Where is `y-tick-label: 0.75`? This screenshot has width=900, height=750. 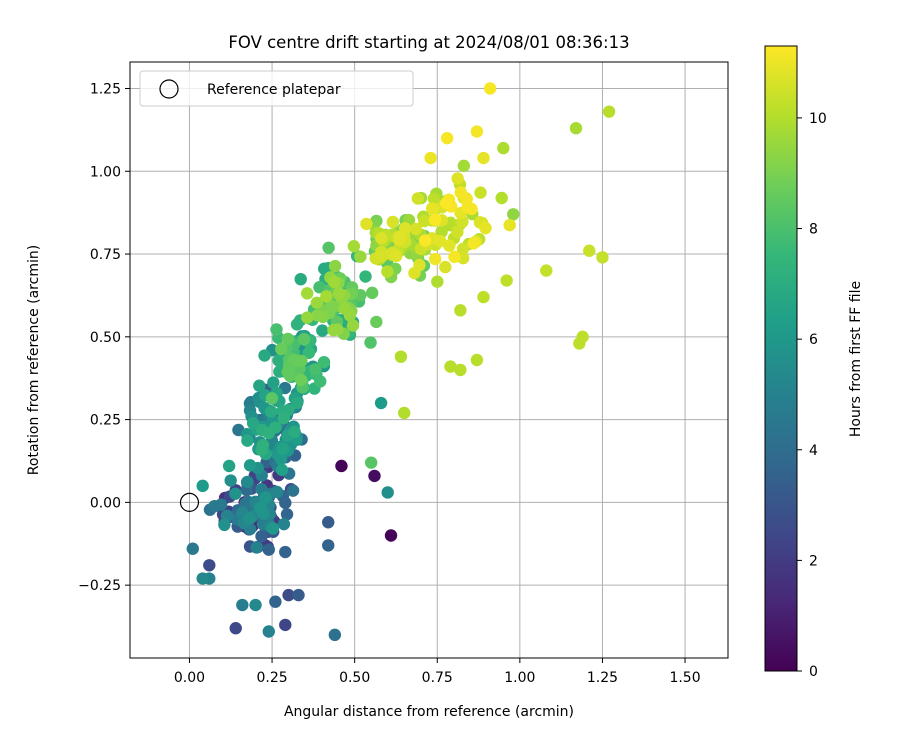 y-tick-label: 0.75 is located at coordinates (105, 255).